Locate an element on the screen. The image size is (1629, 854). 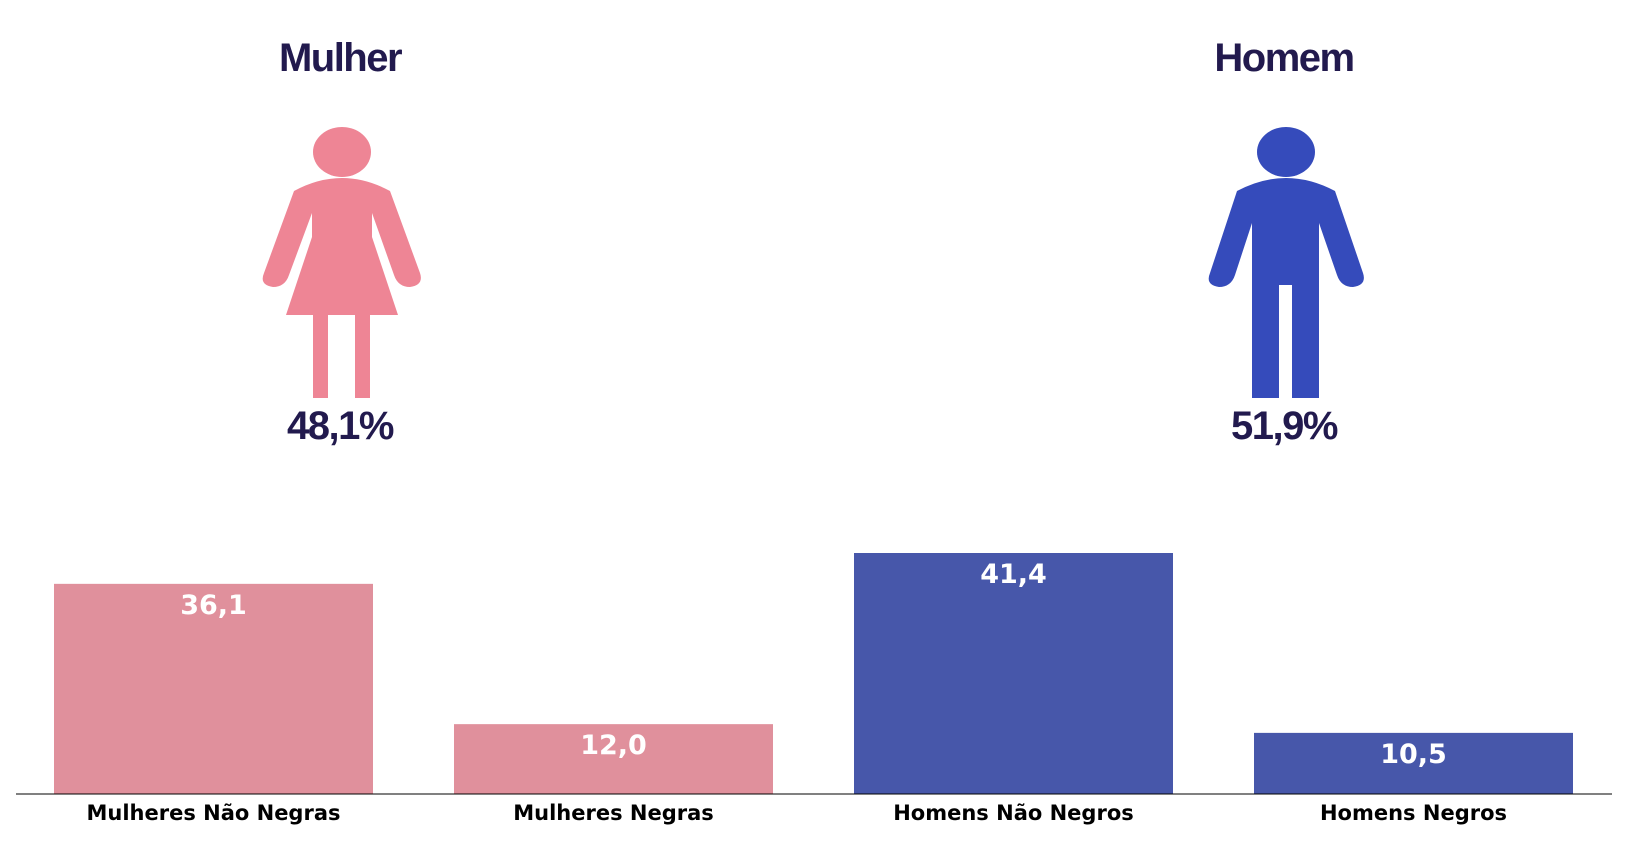
panel-percent-homem: 51,9% is located at coordinates (1284, 426).